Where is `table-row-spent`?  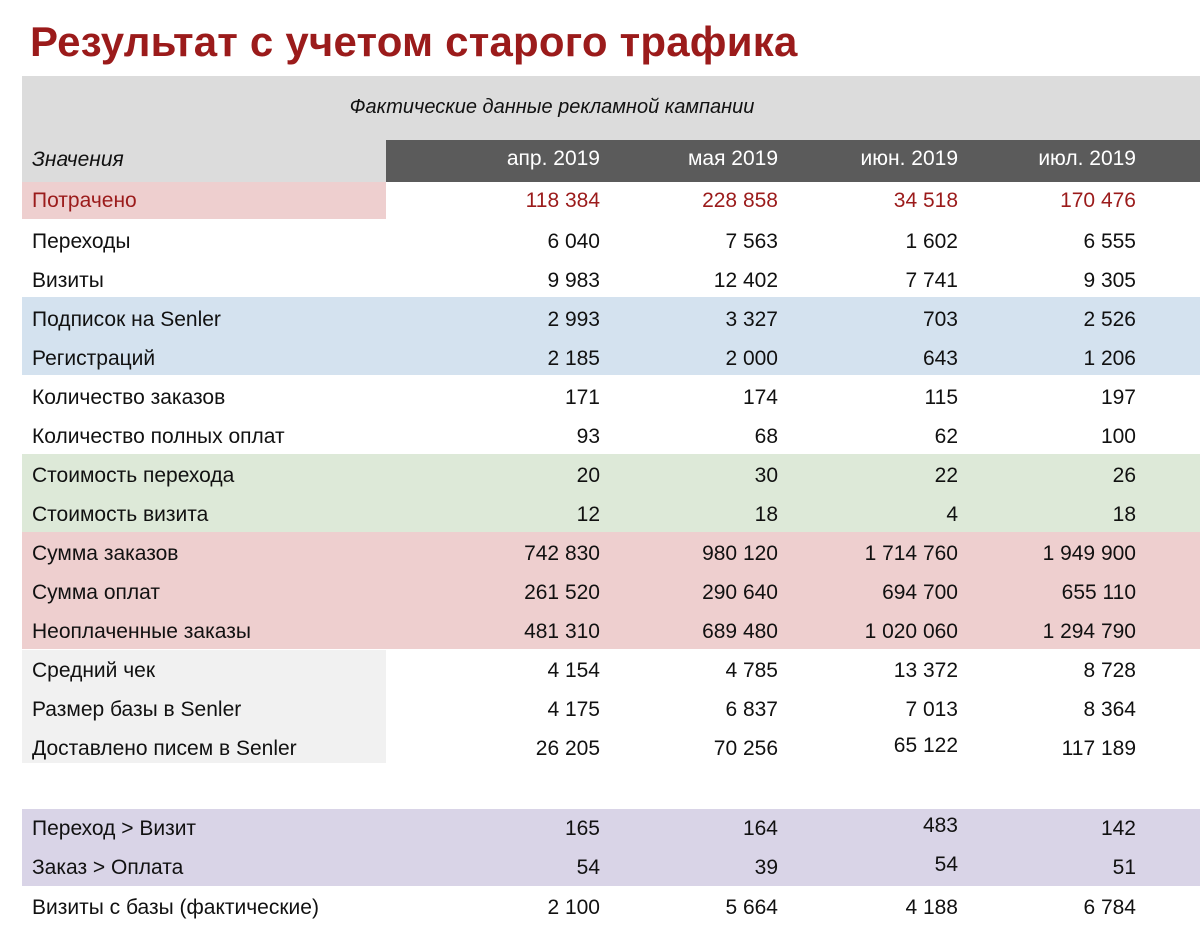 table-row-spent is located at coordinates (204, 200).